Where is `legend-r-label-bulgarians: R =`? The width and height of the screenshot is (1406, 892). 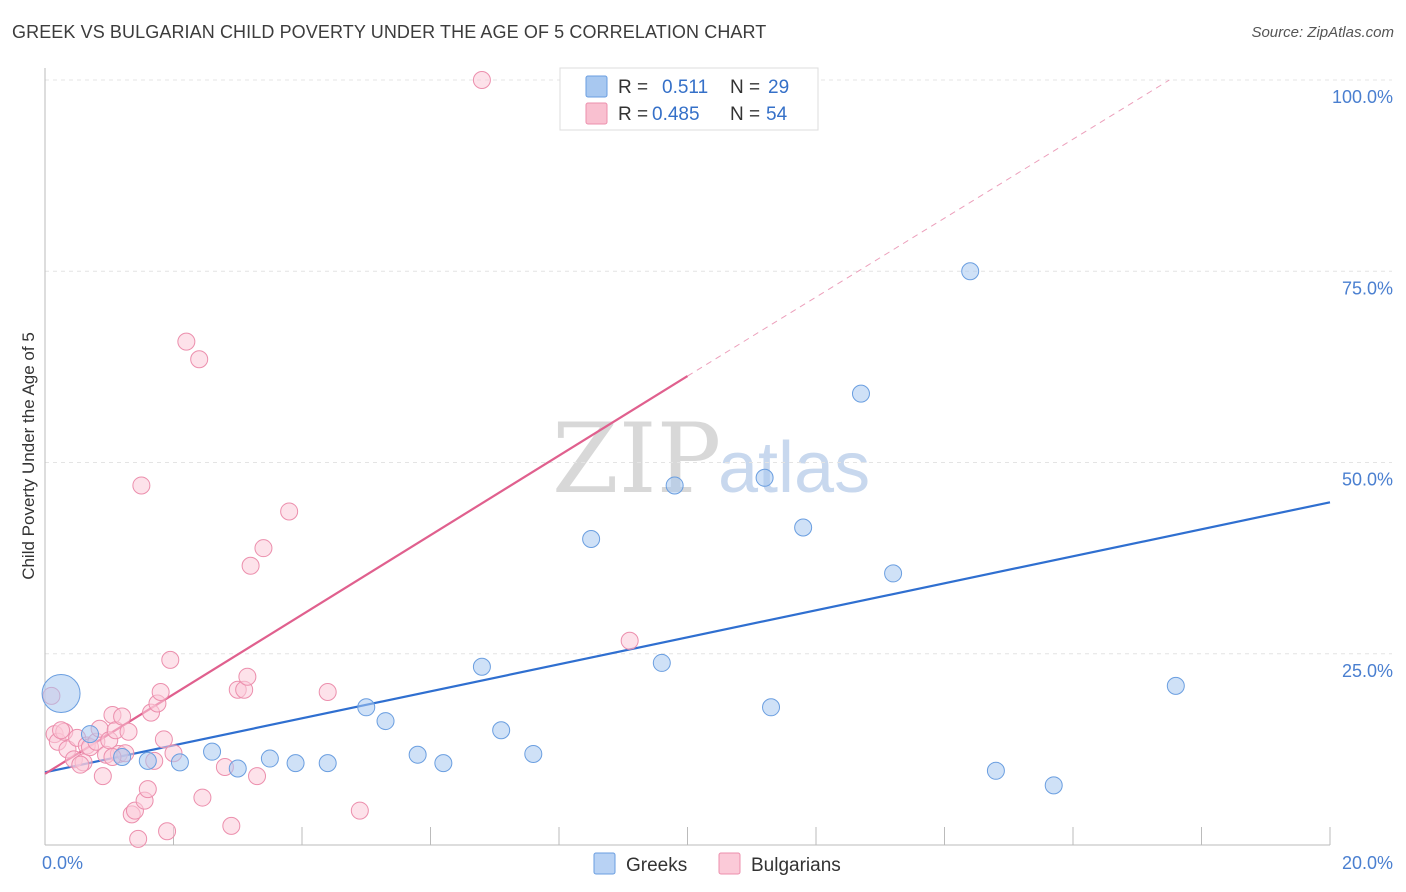 legend-r-label-bulgarians: R = is located at coordinates (633, 114).